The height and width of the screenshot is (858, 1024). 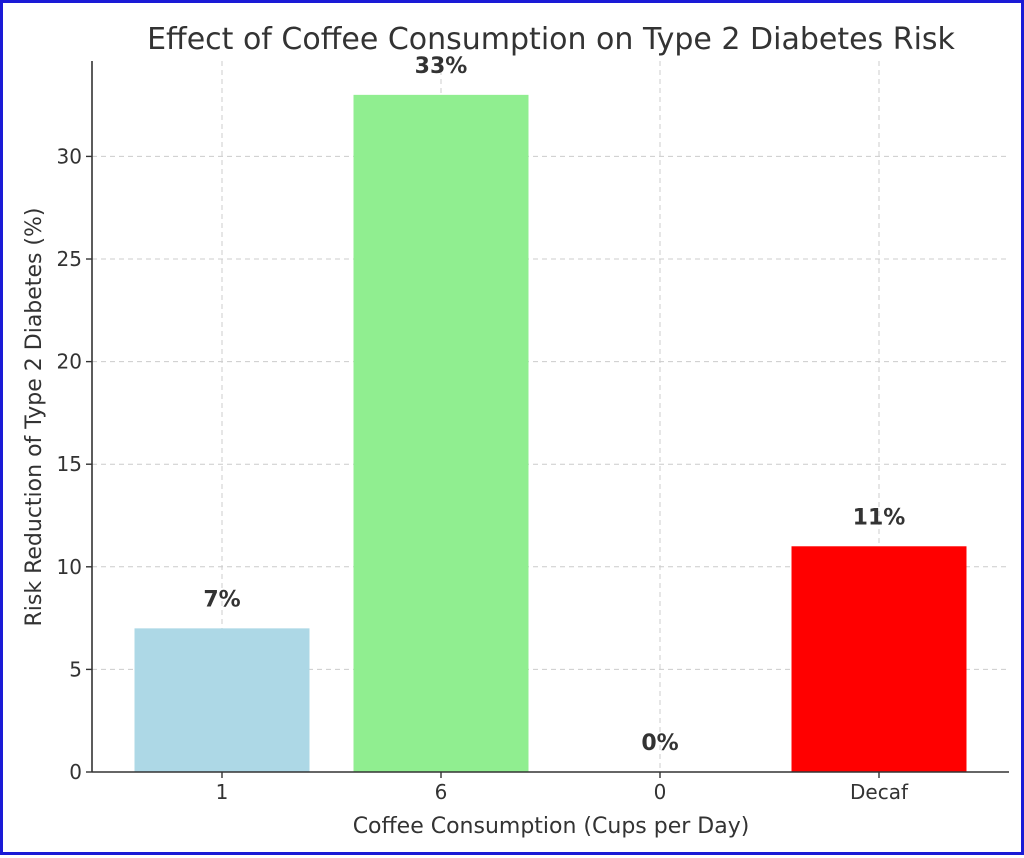 What do you see at coordinates (879, 792) in the screenshot?
I see `x-tick-label: Decaf` at bounding box center [879, 792].